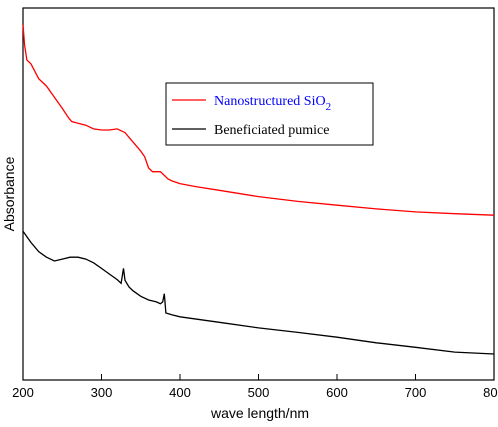 Image resolution: width=498 pixels, height=427 pixels. What do you see at coordinates (259, 392) in the screenshot?
I see `x-tick-label: 500` at bounding box center [259, 392].